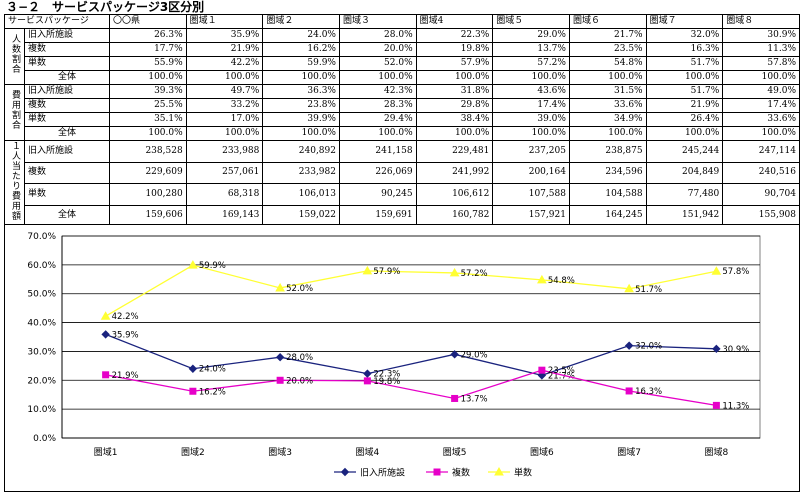 The width and height of the screenshot is (804, 494). Describe the element at coordinates (44, 439) in the screenshot. I see `y-tick-label: 0.0%` at that location.